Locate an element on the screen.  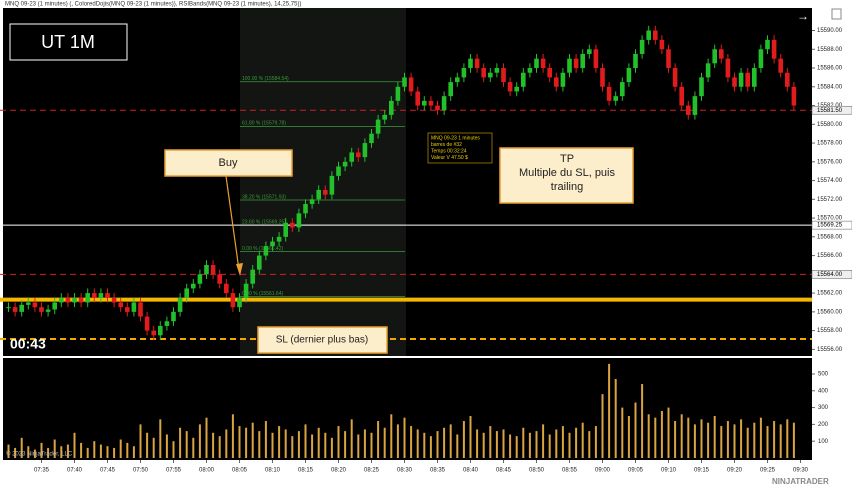
logo: NINJATRADER is located at coordinates (800, 481).